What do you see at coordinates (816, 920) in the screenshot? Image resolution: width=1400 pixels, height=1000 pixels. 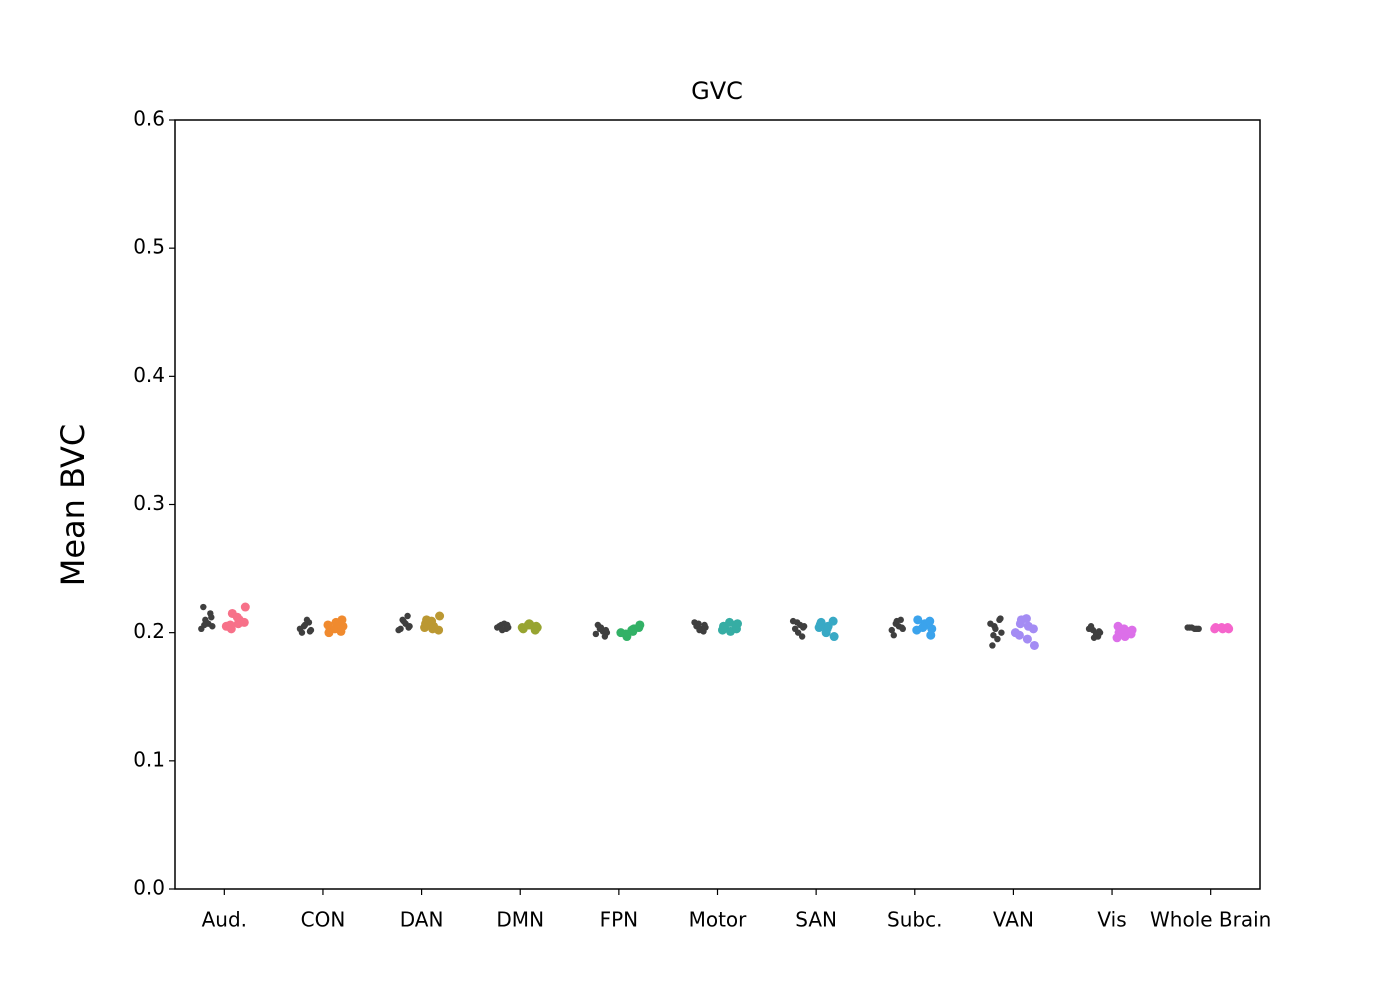 I see `x-tick-label: SAN` at bounding box center [816, 920].